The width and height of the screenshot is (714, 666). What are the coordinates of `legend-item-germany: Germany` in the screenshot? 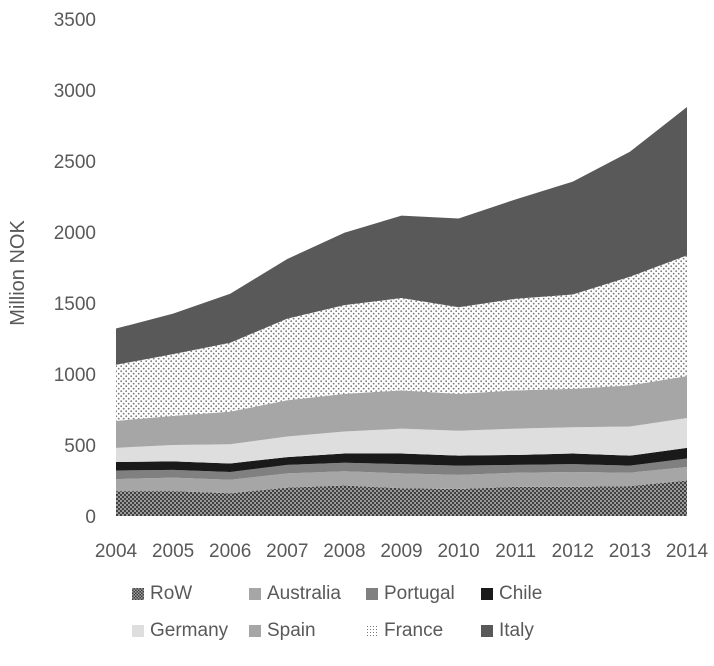 It's located at (180, 631).